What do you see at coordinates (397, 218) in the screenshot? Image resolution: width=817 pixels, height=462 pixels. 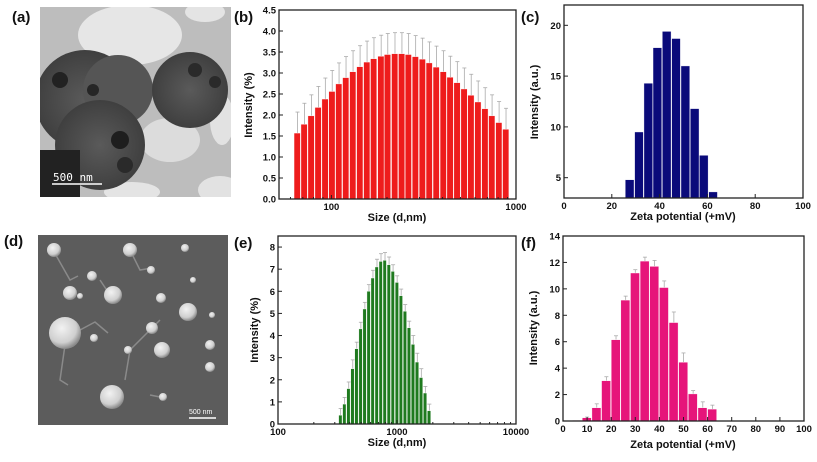 I see `xlabel-b: Size (d,nm)` at bounding box center [397, 218].